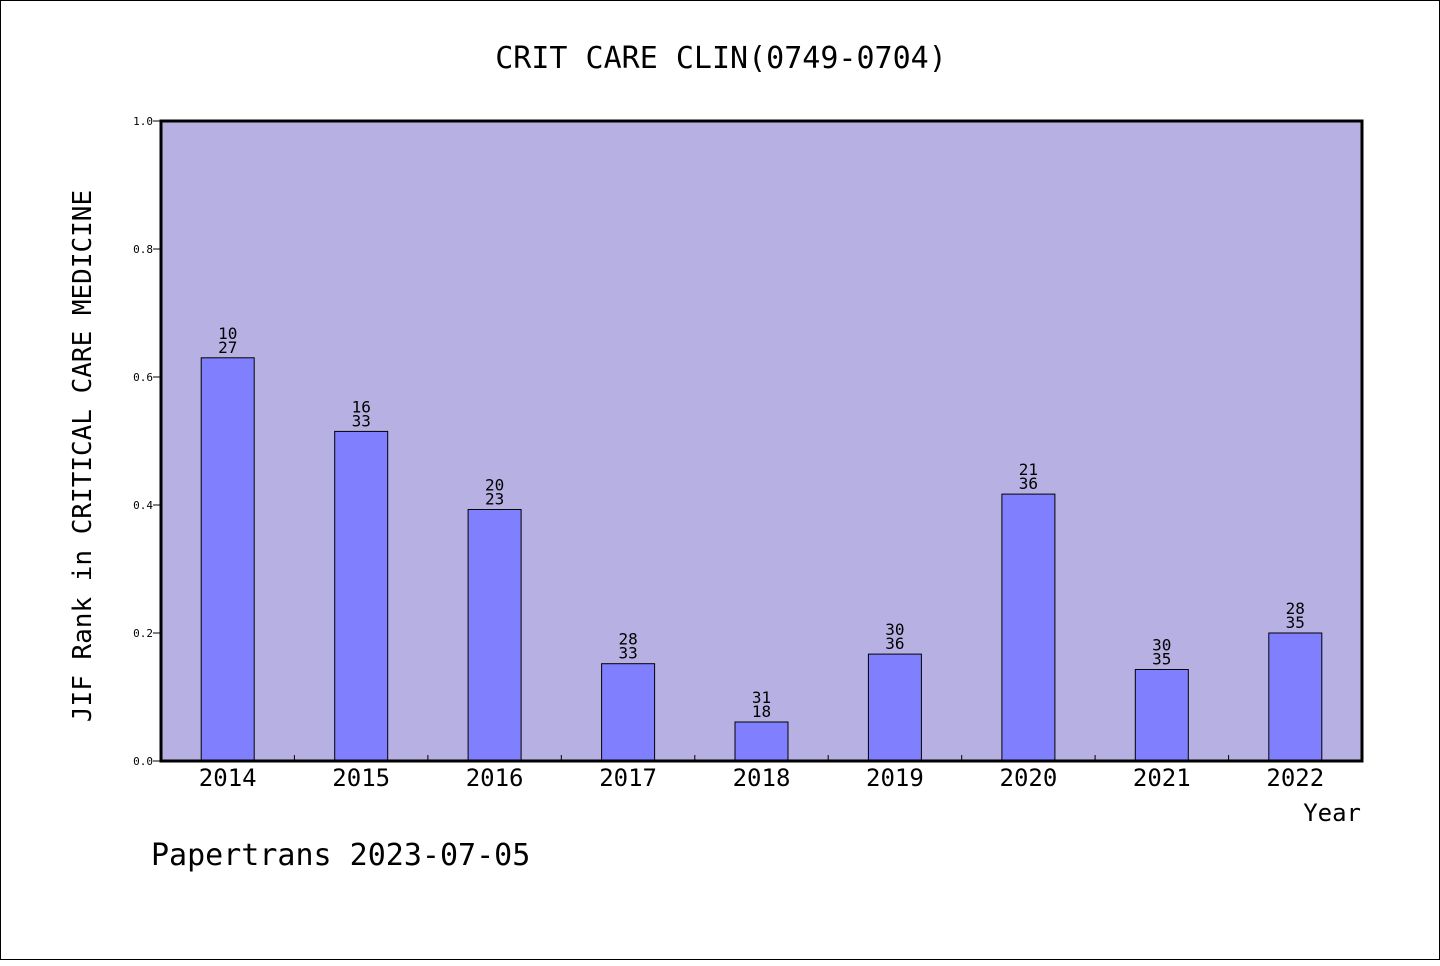  What do you see at coordinates (894, 629) in the screenshot?
I see `rank-label-2019: 30` at bounding box center [894, 629].